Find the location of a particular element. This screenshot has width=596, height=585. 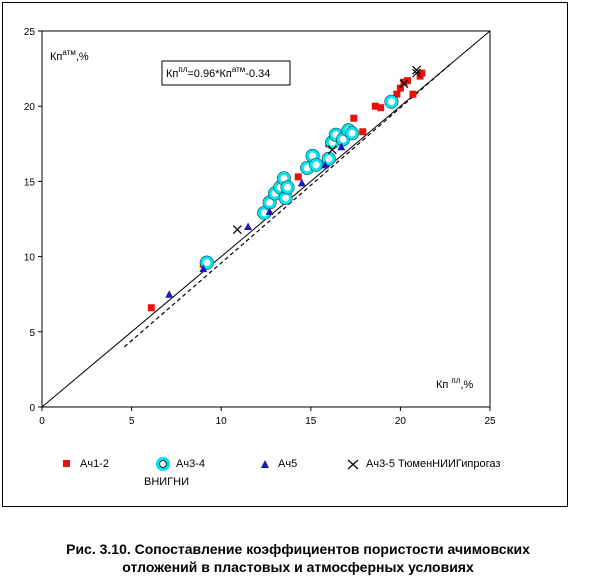

legend-item-ach5: Ач5 is located at coordinates (275, 464).